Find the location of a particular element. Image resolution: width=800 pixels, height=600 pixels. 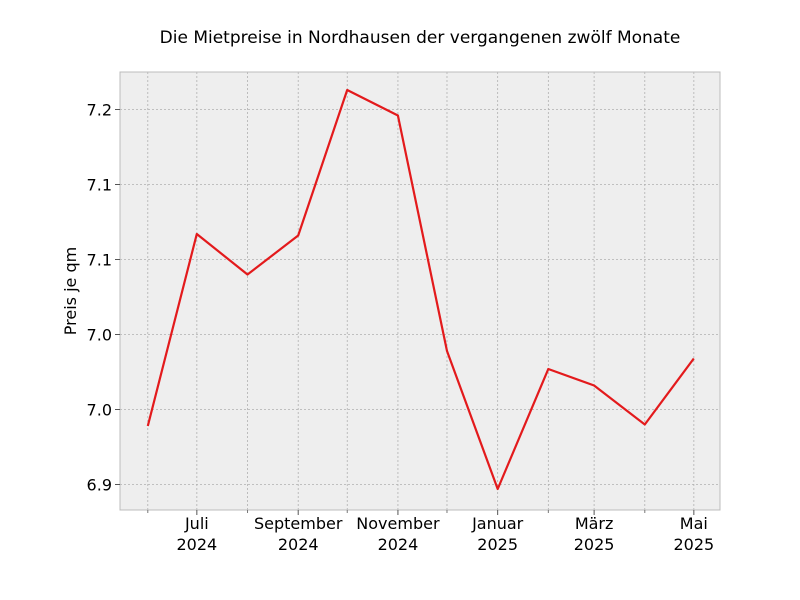

x-tick-label-month: September is located at coordinates (298, 523).